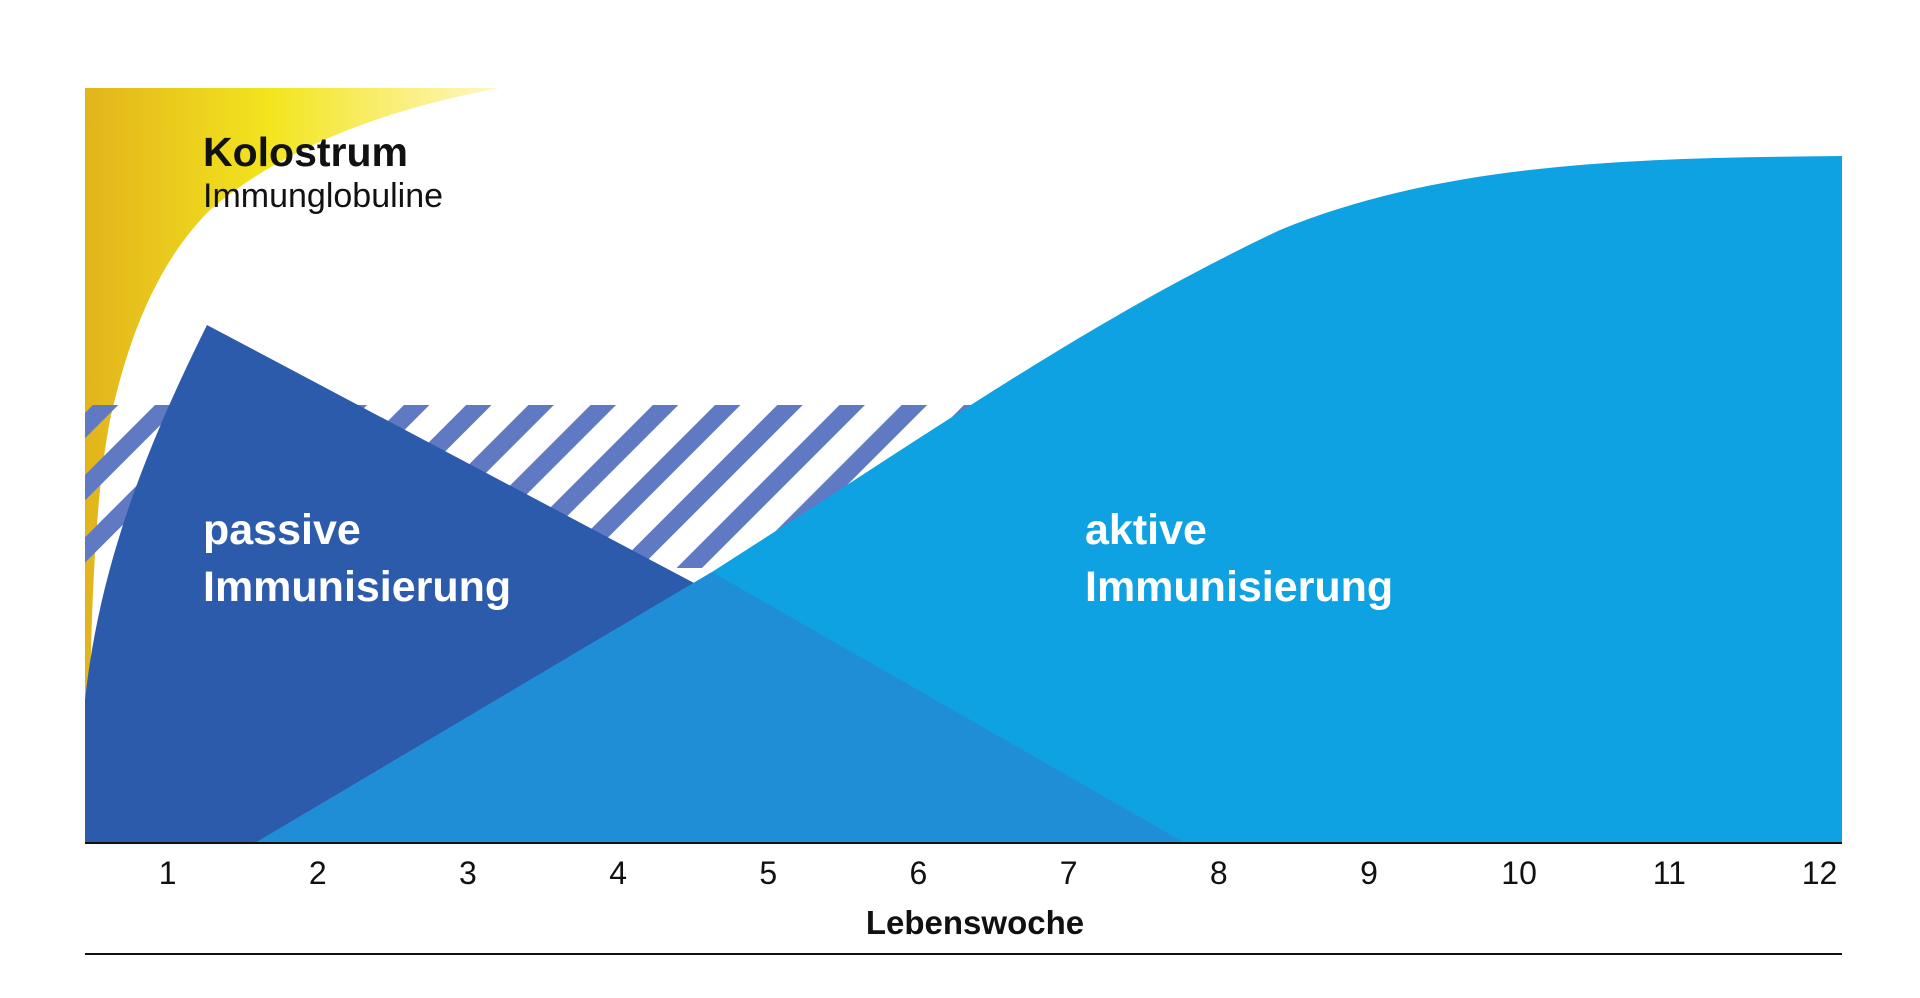 Image resolution: width=1920 pixels, height=998 pixels. What do you see at coordinates (720, 707) in the screenshot?
I see `overlap-area` at bounding box center [720, 707].